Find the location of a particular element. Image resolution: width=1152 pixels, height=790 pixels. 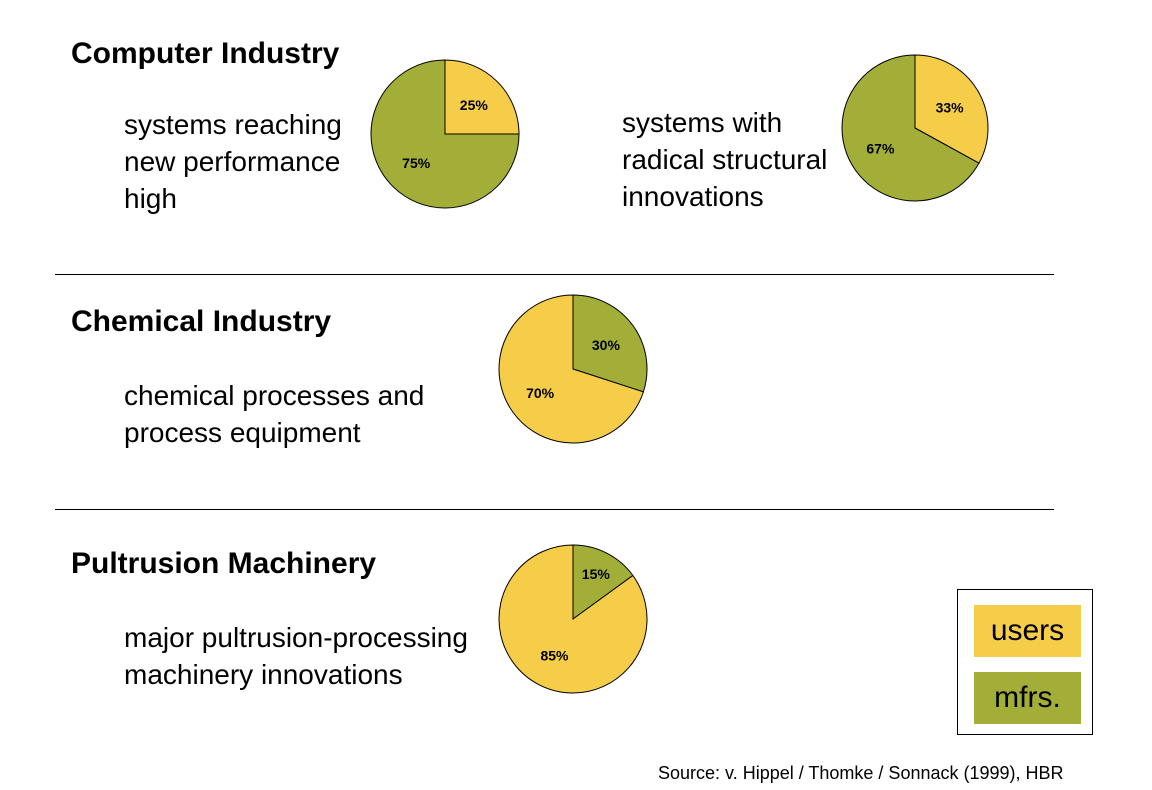

pie-data-label: 70% is located at coordinates (540, 393).